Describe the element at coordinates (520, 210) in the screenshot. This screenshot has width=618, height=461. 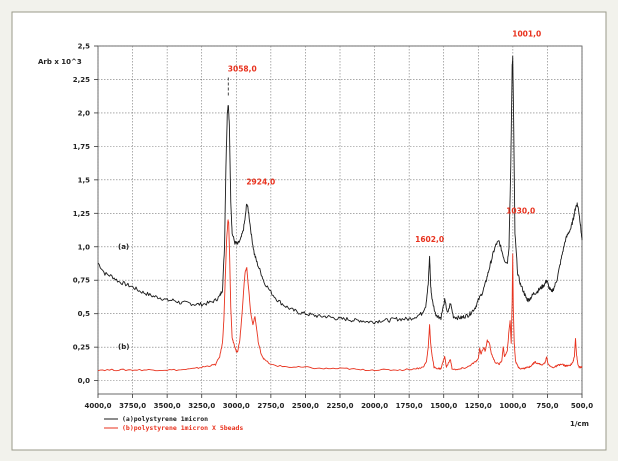
I see `peak-label: 1030,0` at that location.